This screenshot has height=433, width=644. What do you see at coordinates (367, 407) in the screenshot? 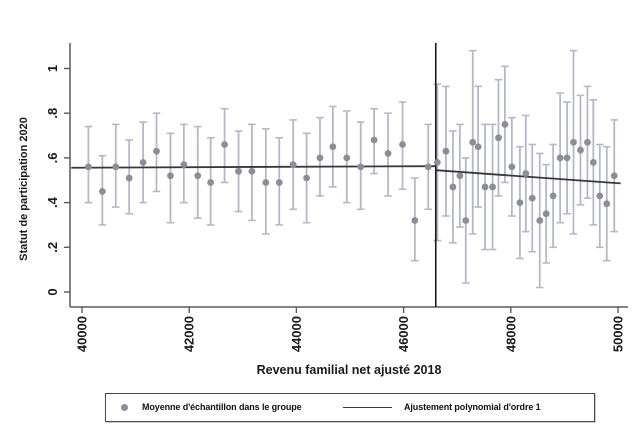
I see `legend-line-marker` at bounding box center [367, 407].